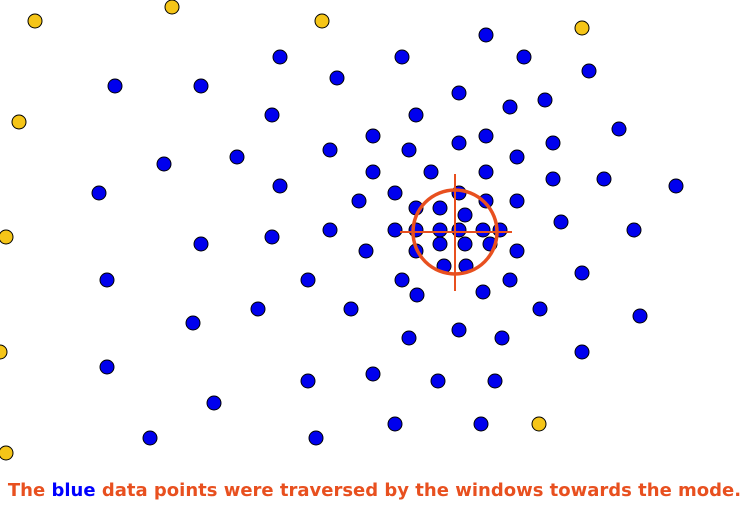 This screenshot has height=526, width=749. What do you see at coordinates (26, 490) in the screenshot?
I see `caption-start: The` at bounding box center [26, 490].